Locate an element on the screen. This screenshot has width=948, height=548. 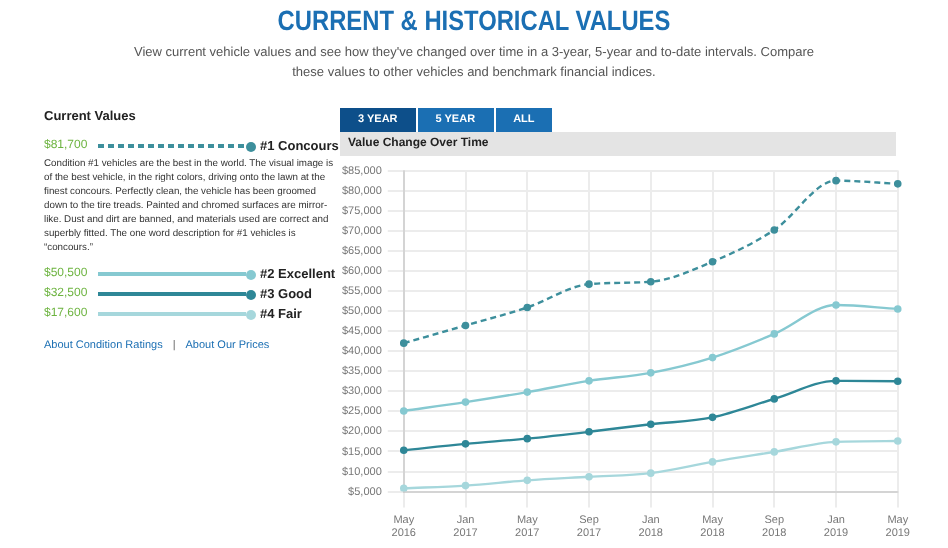
chart-title: CURRENT & HISTORICAL VALUES is located at coordinates (474, 20).